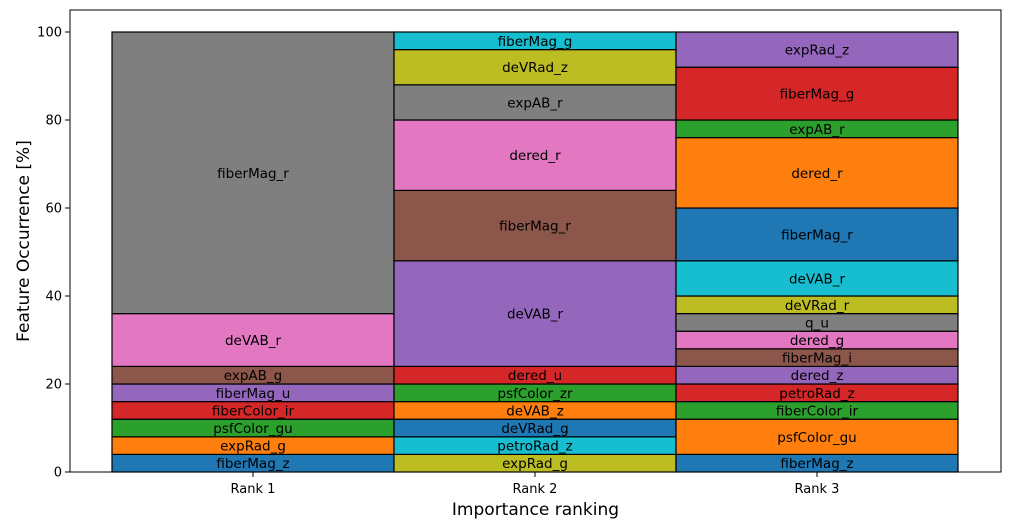  I want to click on y-tick-label: 80, so click(53, 121).